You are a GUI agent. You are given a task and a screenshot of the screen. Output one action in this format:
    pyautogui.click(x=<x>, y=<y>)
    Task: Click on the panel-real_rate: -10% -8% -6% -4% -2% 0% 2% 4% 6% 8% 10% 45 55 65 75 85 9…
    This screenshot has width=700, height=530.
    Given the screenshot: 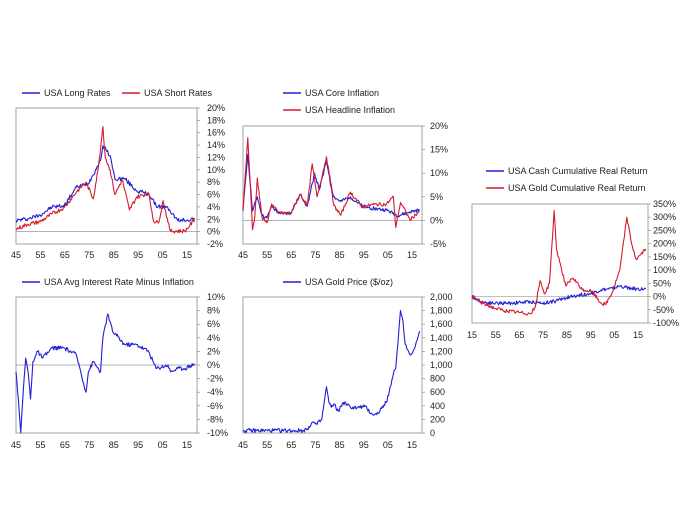 What is the action you would take?
    pyautogui.click(x=119, y=363)
    